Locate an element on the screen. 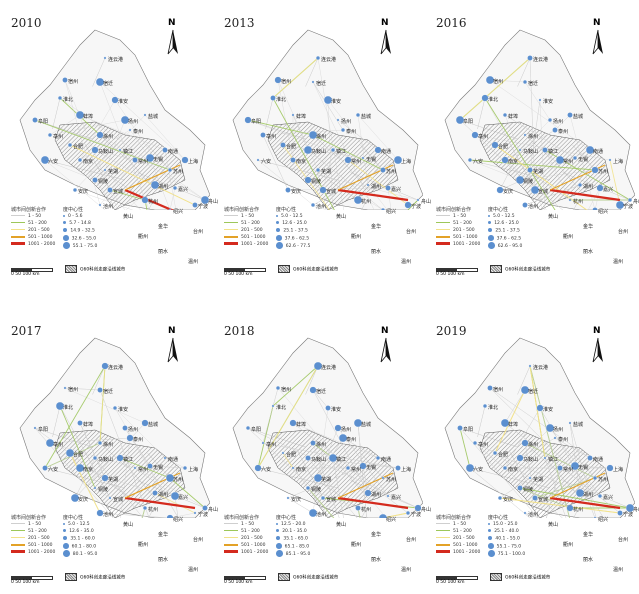 This screenshot has width=639, height=594. hatch-label: G60科创走廊沿线城市 is located at coordinates (316, 270).